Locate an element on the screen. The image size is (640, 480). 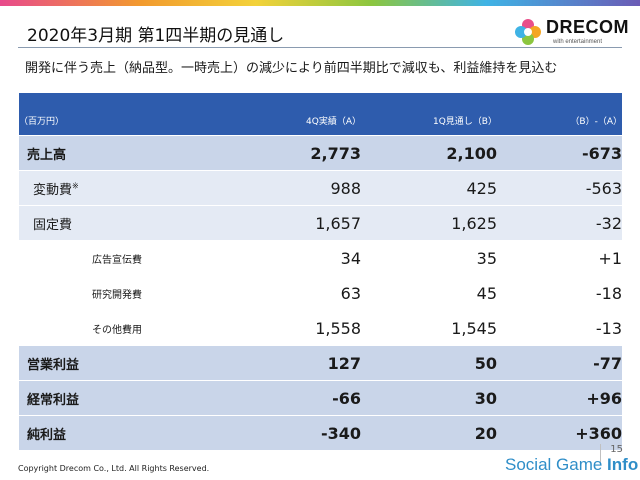
row-label-text: 変動費 is located at coordinates (53, 190).